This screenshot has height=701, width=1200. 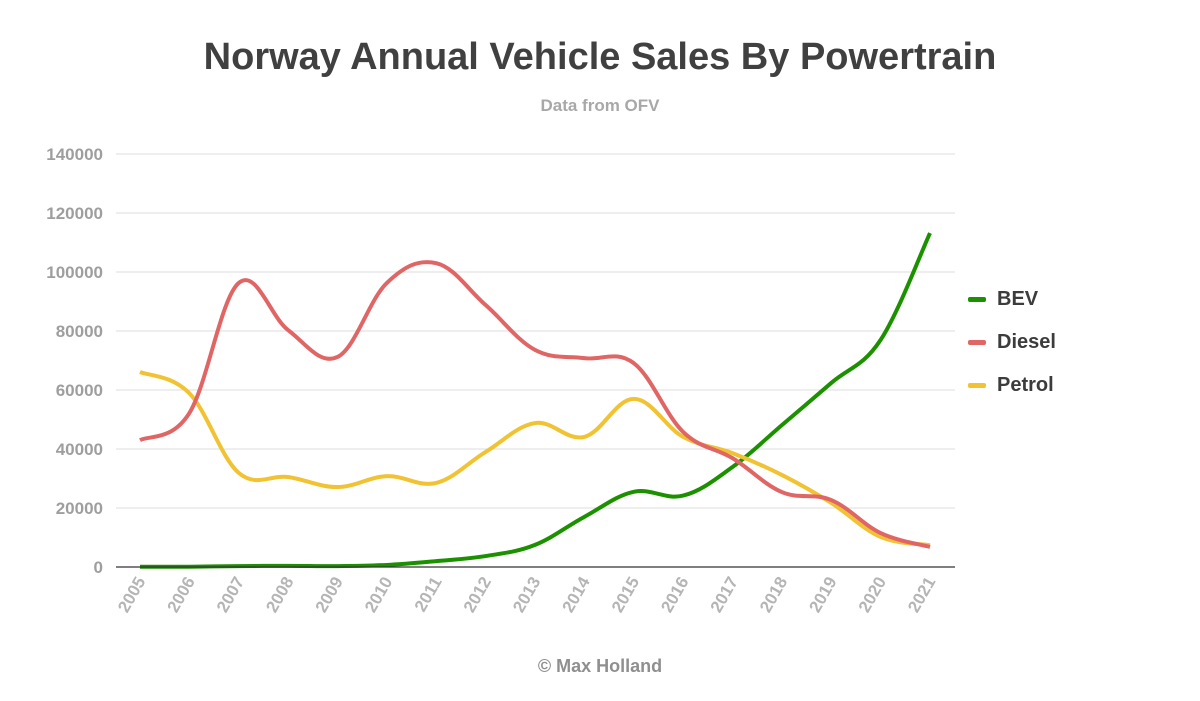 I want to click on x-tick-label: 2021, so click(x=921, y=595).